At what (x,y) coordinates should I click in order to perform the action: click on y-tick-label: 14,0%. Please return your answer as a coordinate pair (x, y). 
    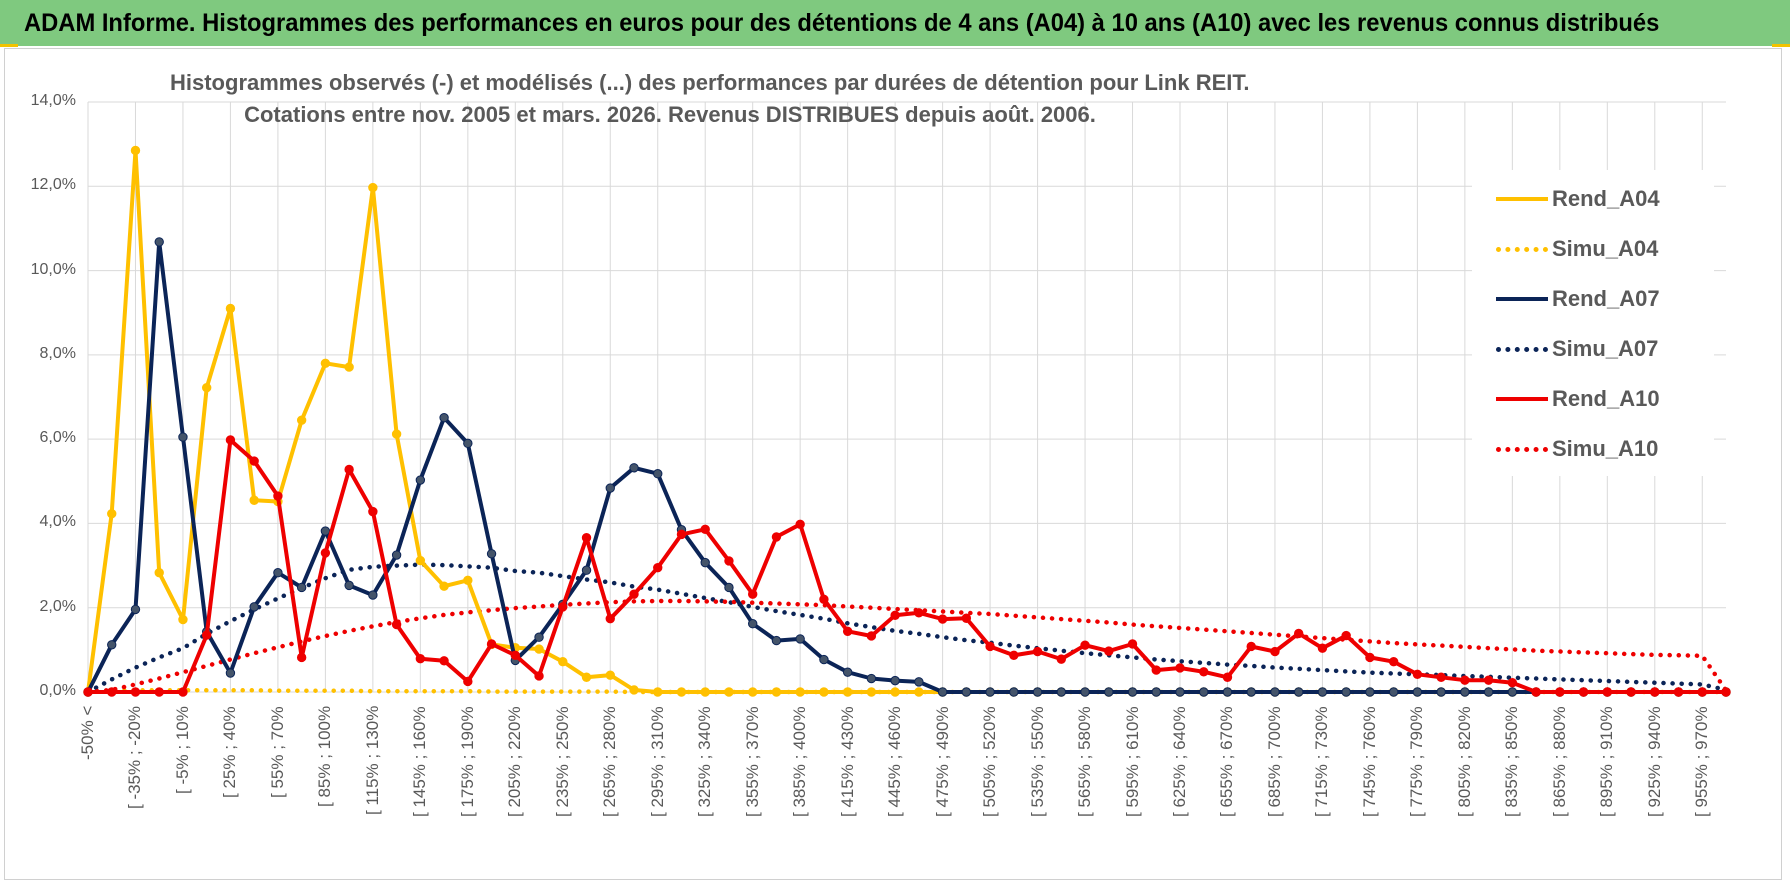
    Looking at the image, I should click on (53, 100).